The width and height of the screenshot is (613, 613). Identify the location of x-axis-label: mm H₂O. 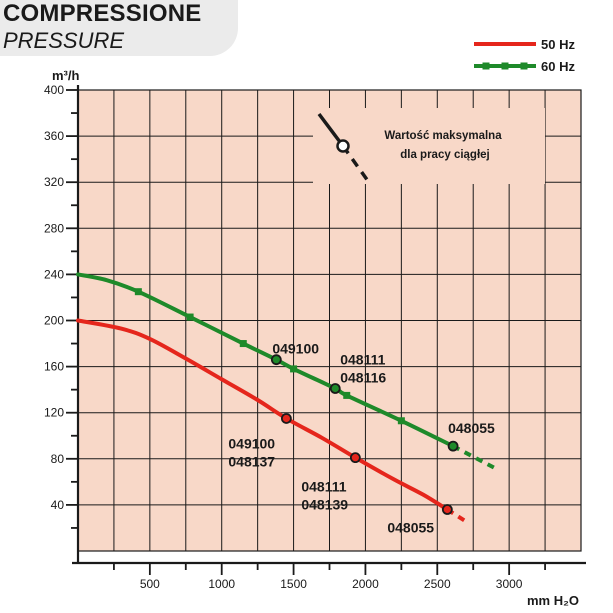
(553, 600).